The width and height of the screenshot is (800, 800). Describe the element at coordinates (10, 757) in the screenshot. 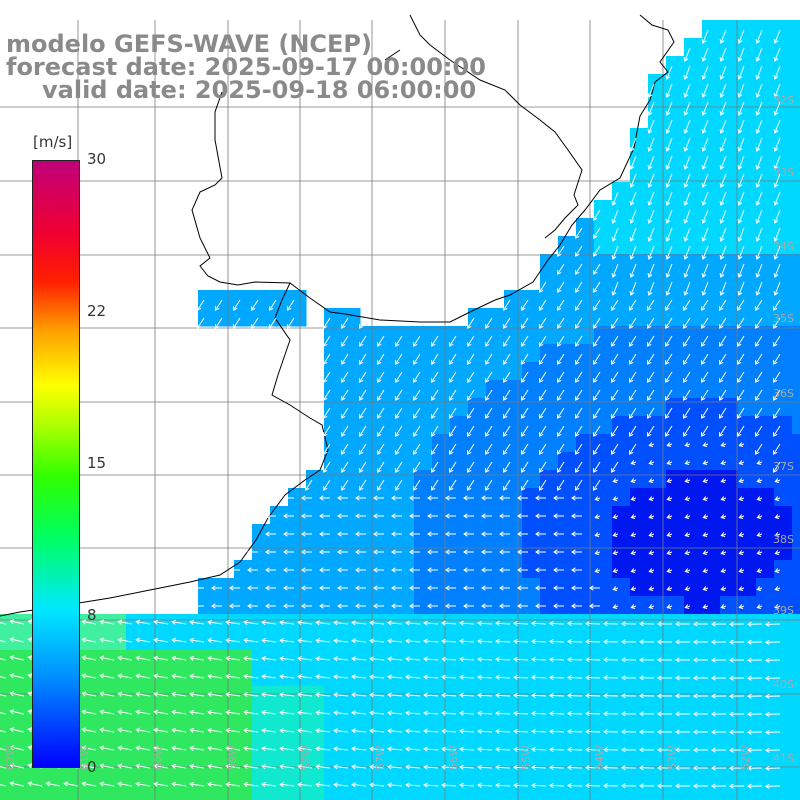

I see `lon-label: 62W` at that location.